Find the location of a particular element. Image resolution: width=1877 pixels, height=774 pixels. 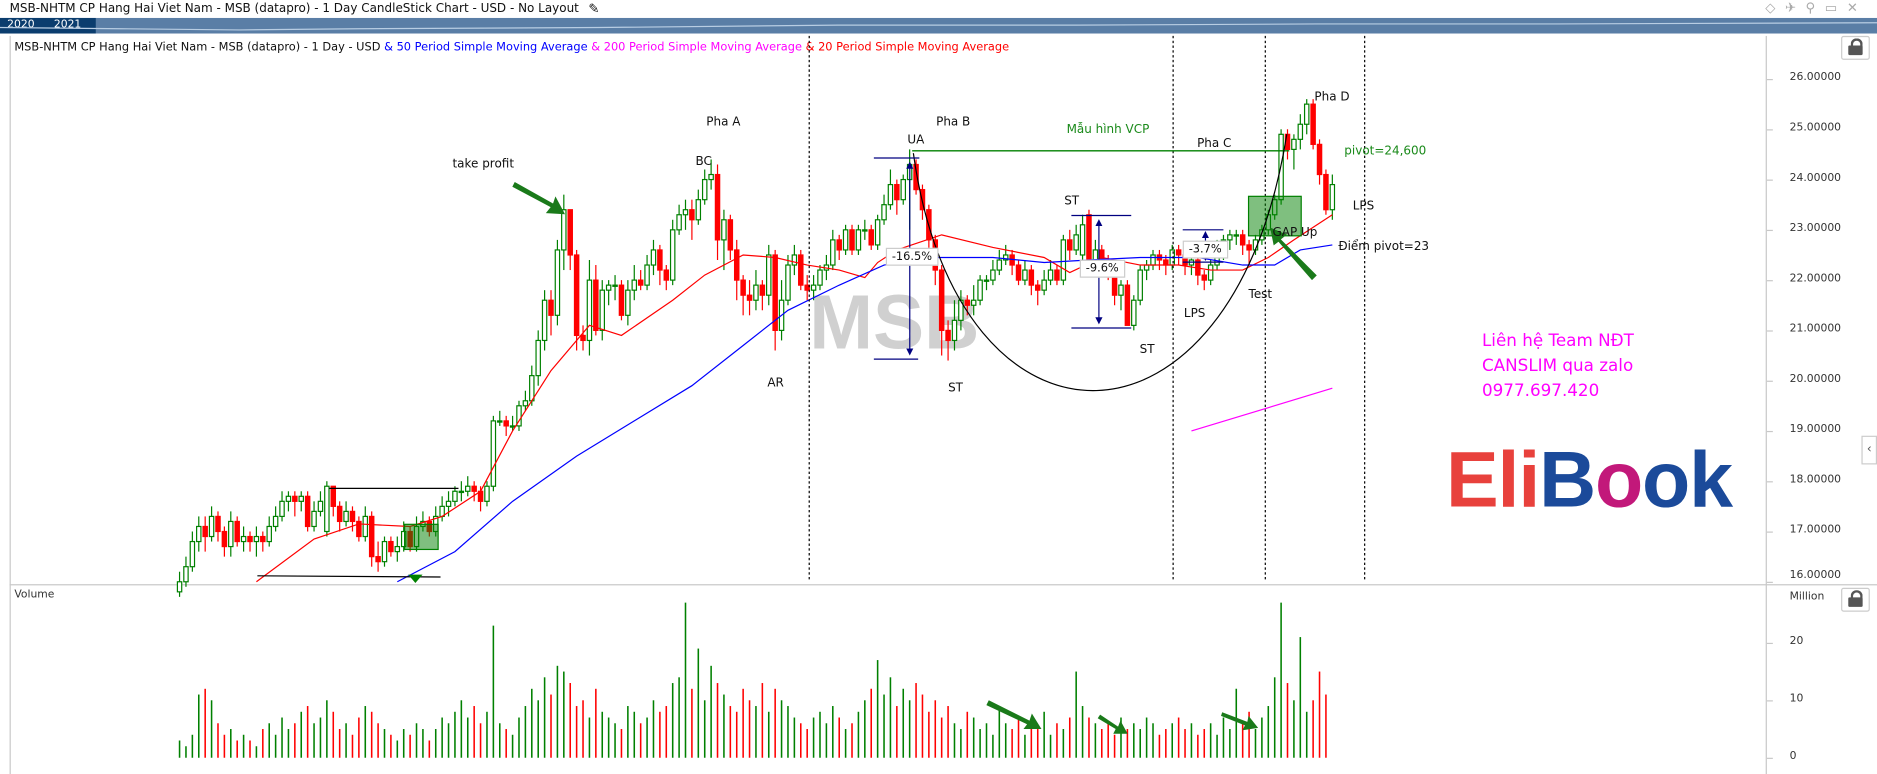

panel-divider is located at coordinates (943, 585).